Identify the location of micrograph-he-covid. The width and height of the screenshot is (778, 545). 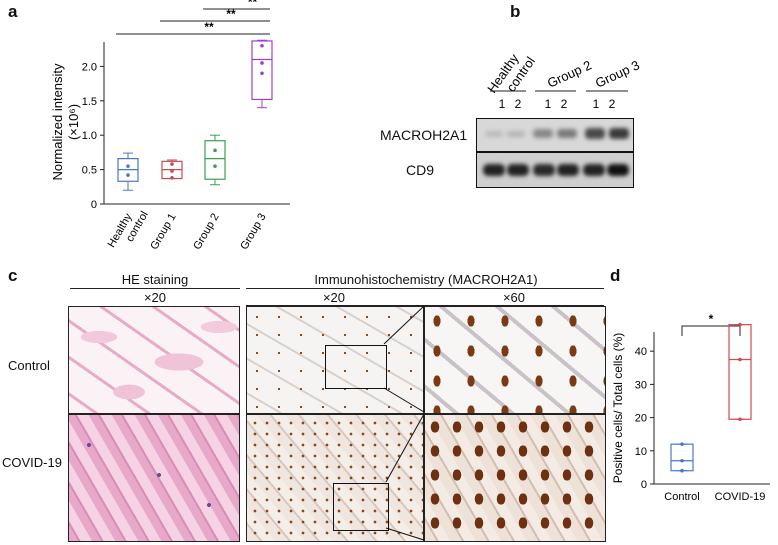
(154, 478).